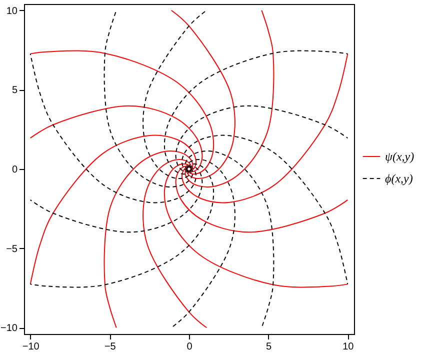 This screenshot has height=357, width=437. I want to click on x-tick-label: 5, so click(269, 347).